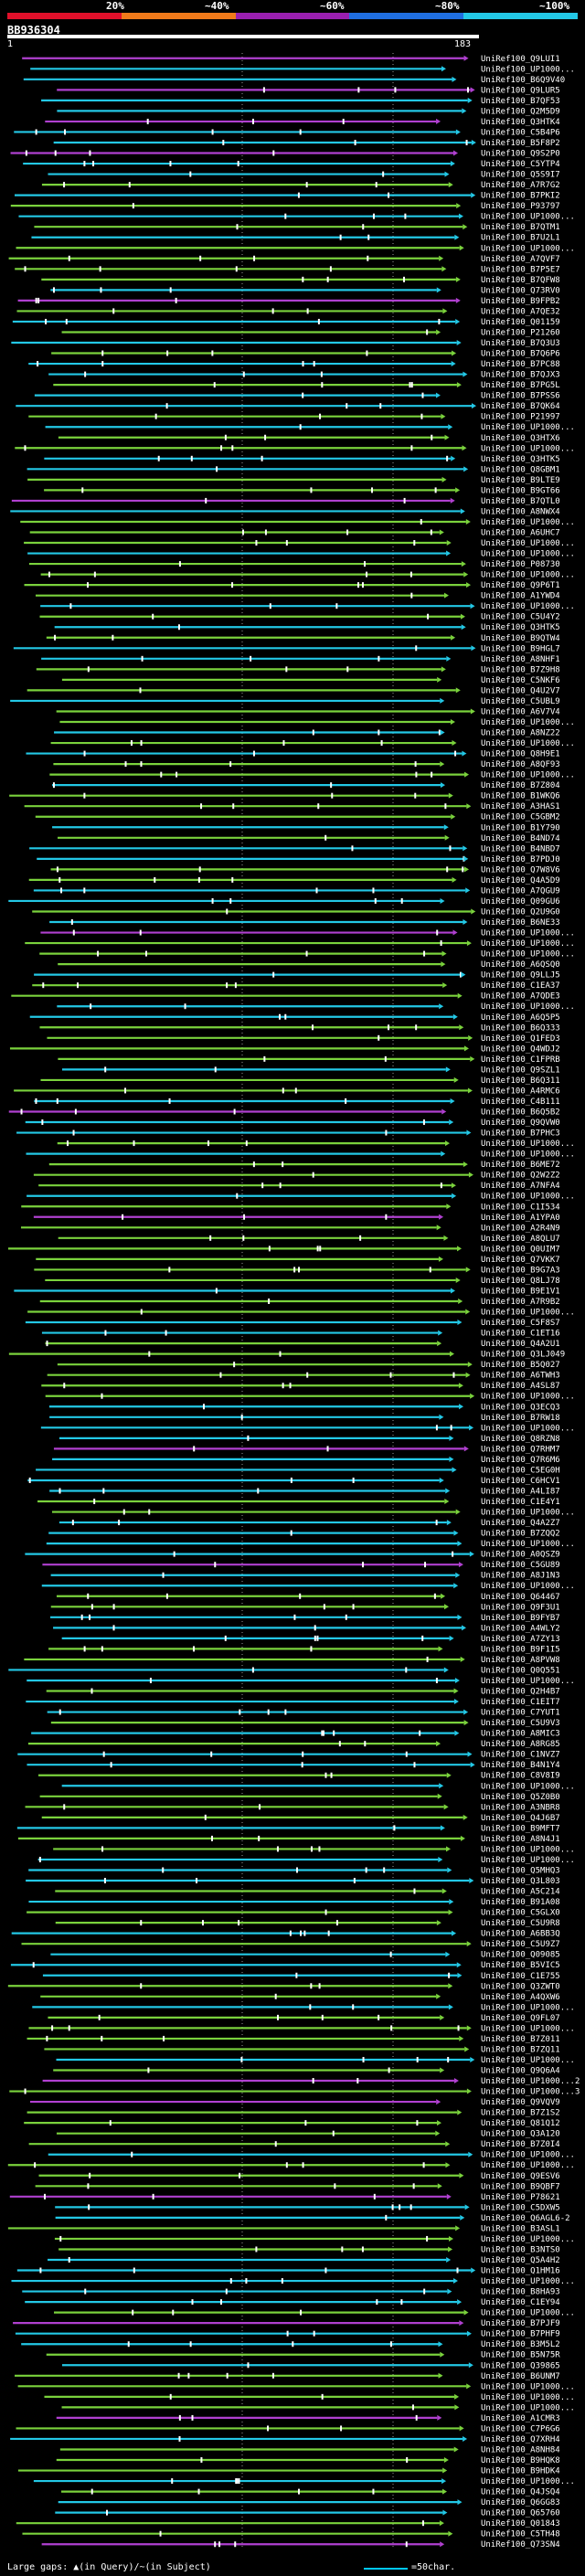 The image size is (585, 2576). What do you see at coordinates (305, 870) in the screenshot?
I see `hit-row: UniRef100_Q7W8V6` at bounding box center [305, 870].